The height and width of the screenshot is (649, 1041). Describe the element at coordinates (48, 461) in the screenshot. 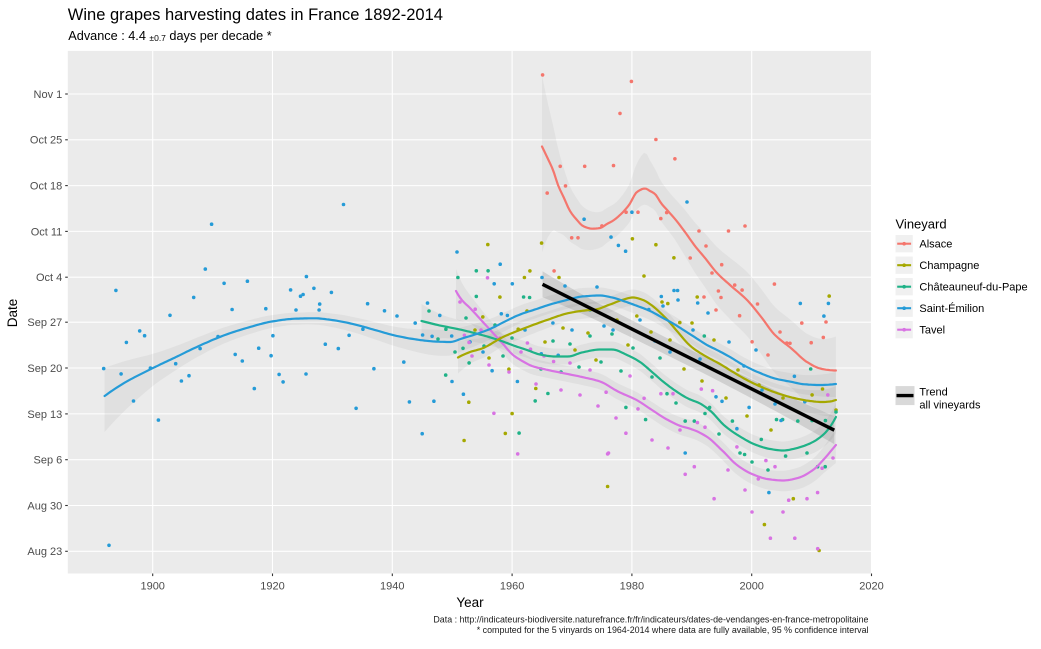

I see `svg-text: Sep 6` at that location.